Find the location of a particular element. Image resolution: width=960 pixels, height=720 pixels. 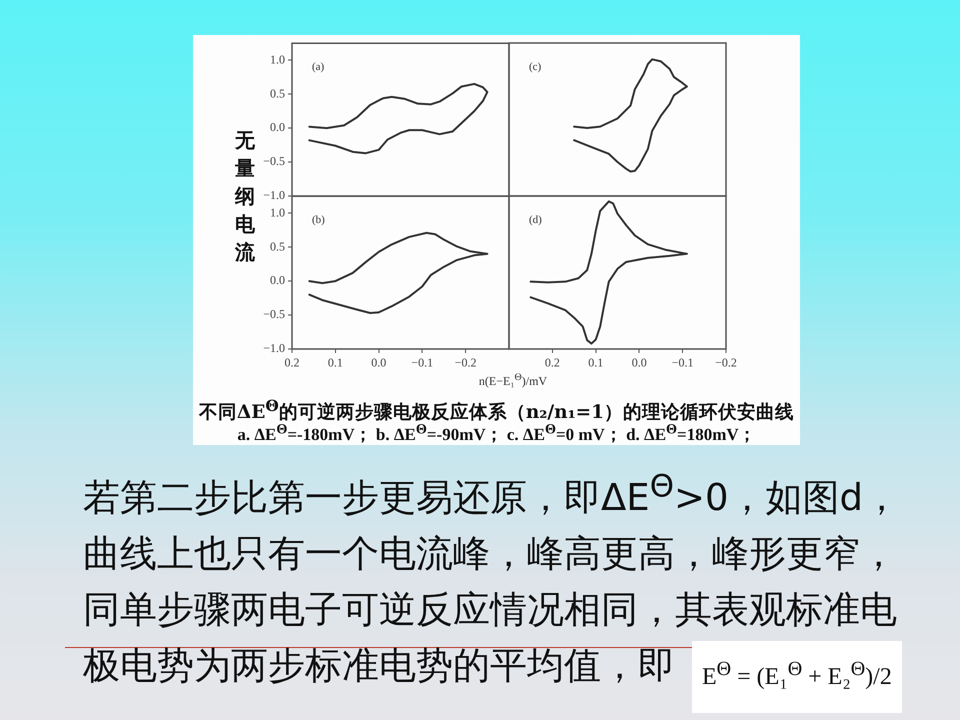

text: a. ΔE$^{Θ}$=-180mV； b. ΔE$^{Θ}$=-90mV； c. ΔE$^{Θ}$=0 mV； d. ΔE$^{Θ}$=180mV； is located at coordinates (496, 432).